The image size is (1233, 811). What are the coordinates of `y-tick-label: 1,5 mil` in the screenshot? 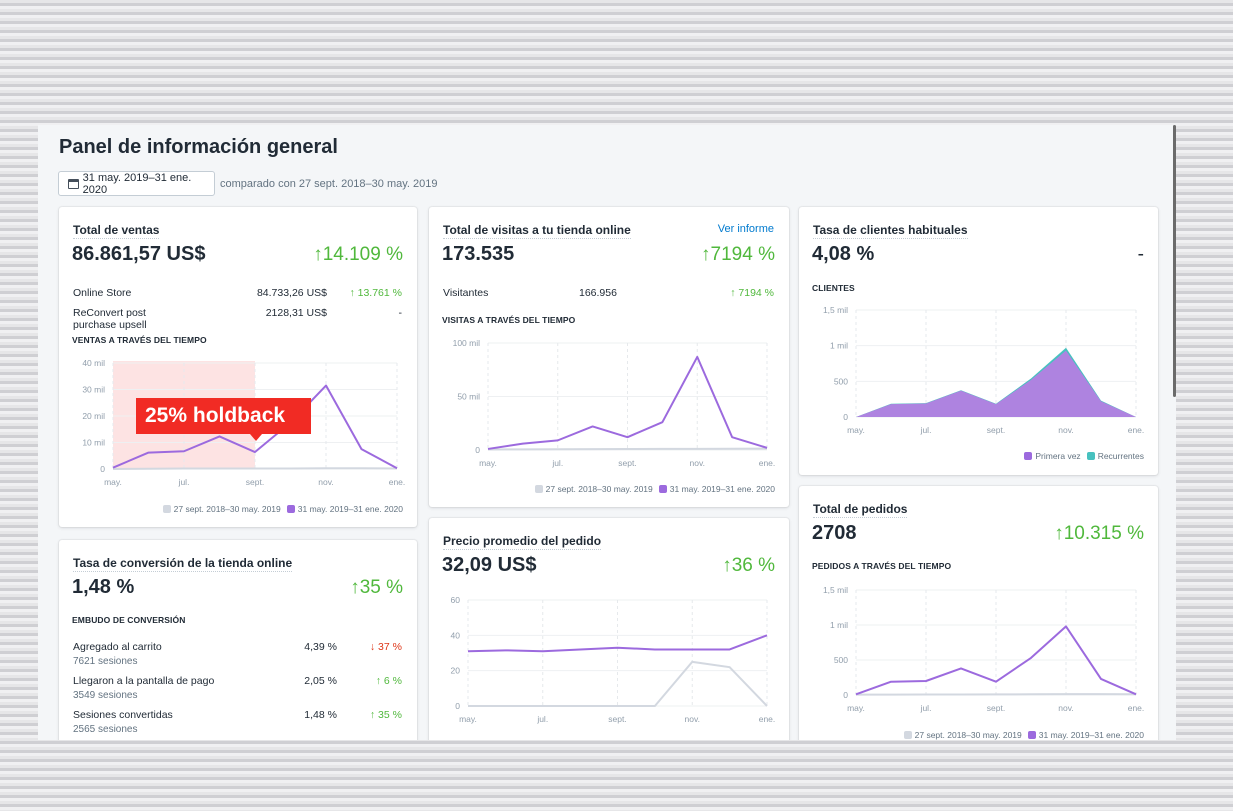 It's located at (835, 590).